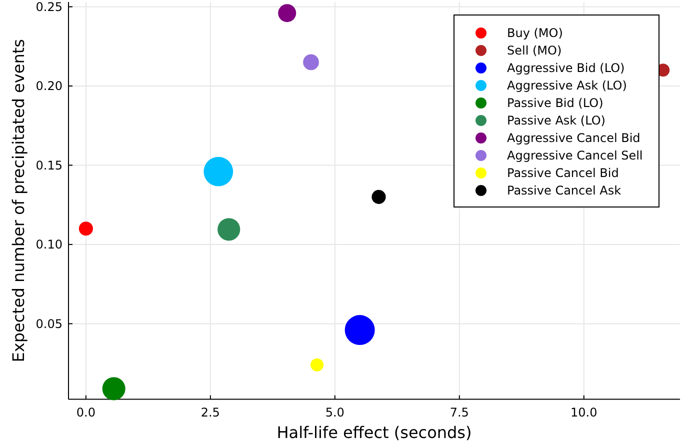 Image resolution: width=697 pixels, height=448 pixels. What do you see at coordinates (86, 412) in the screenshot?
I see `x-tick-label: 0.0` at bounding box center [86, 412].